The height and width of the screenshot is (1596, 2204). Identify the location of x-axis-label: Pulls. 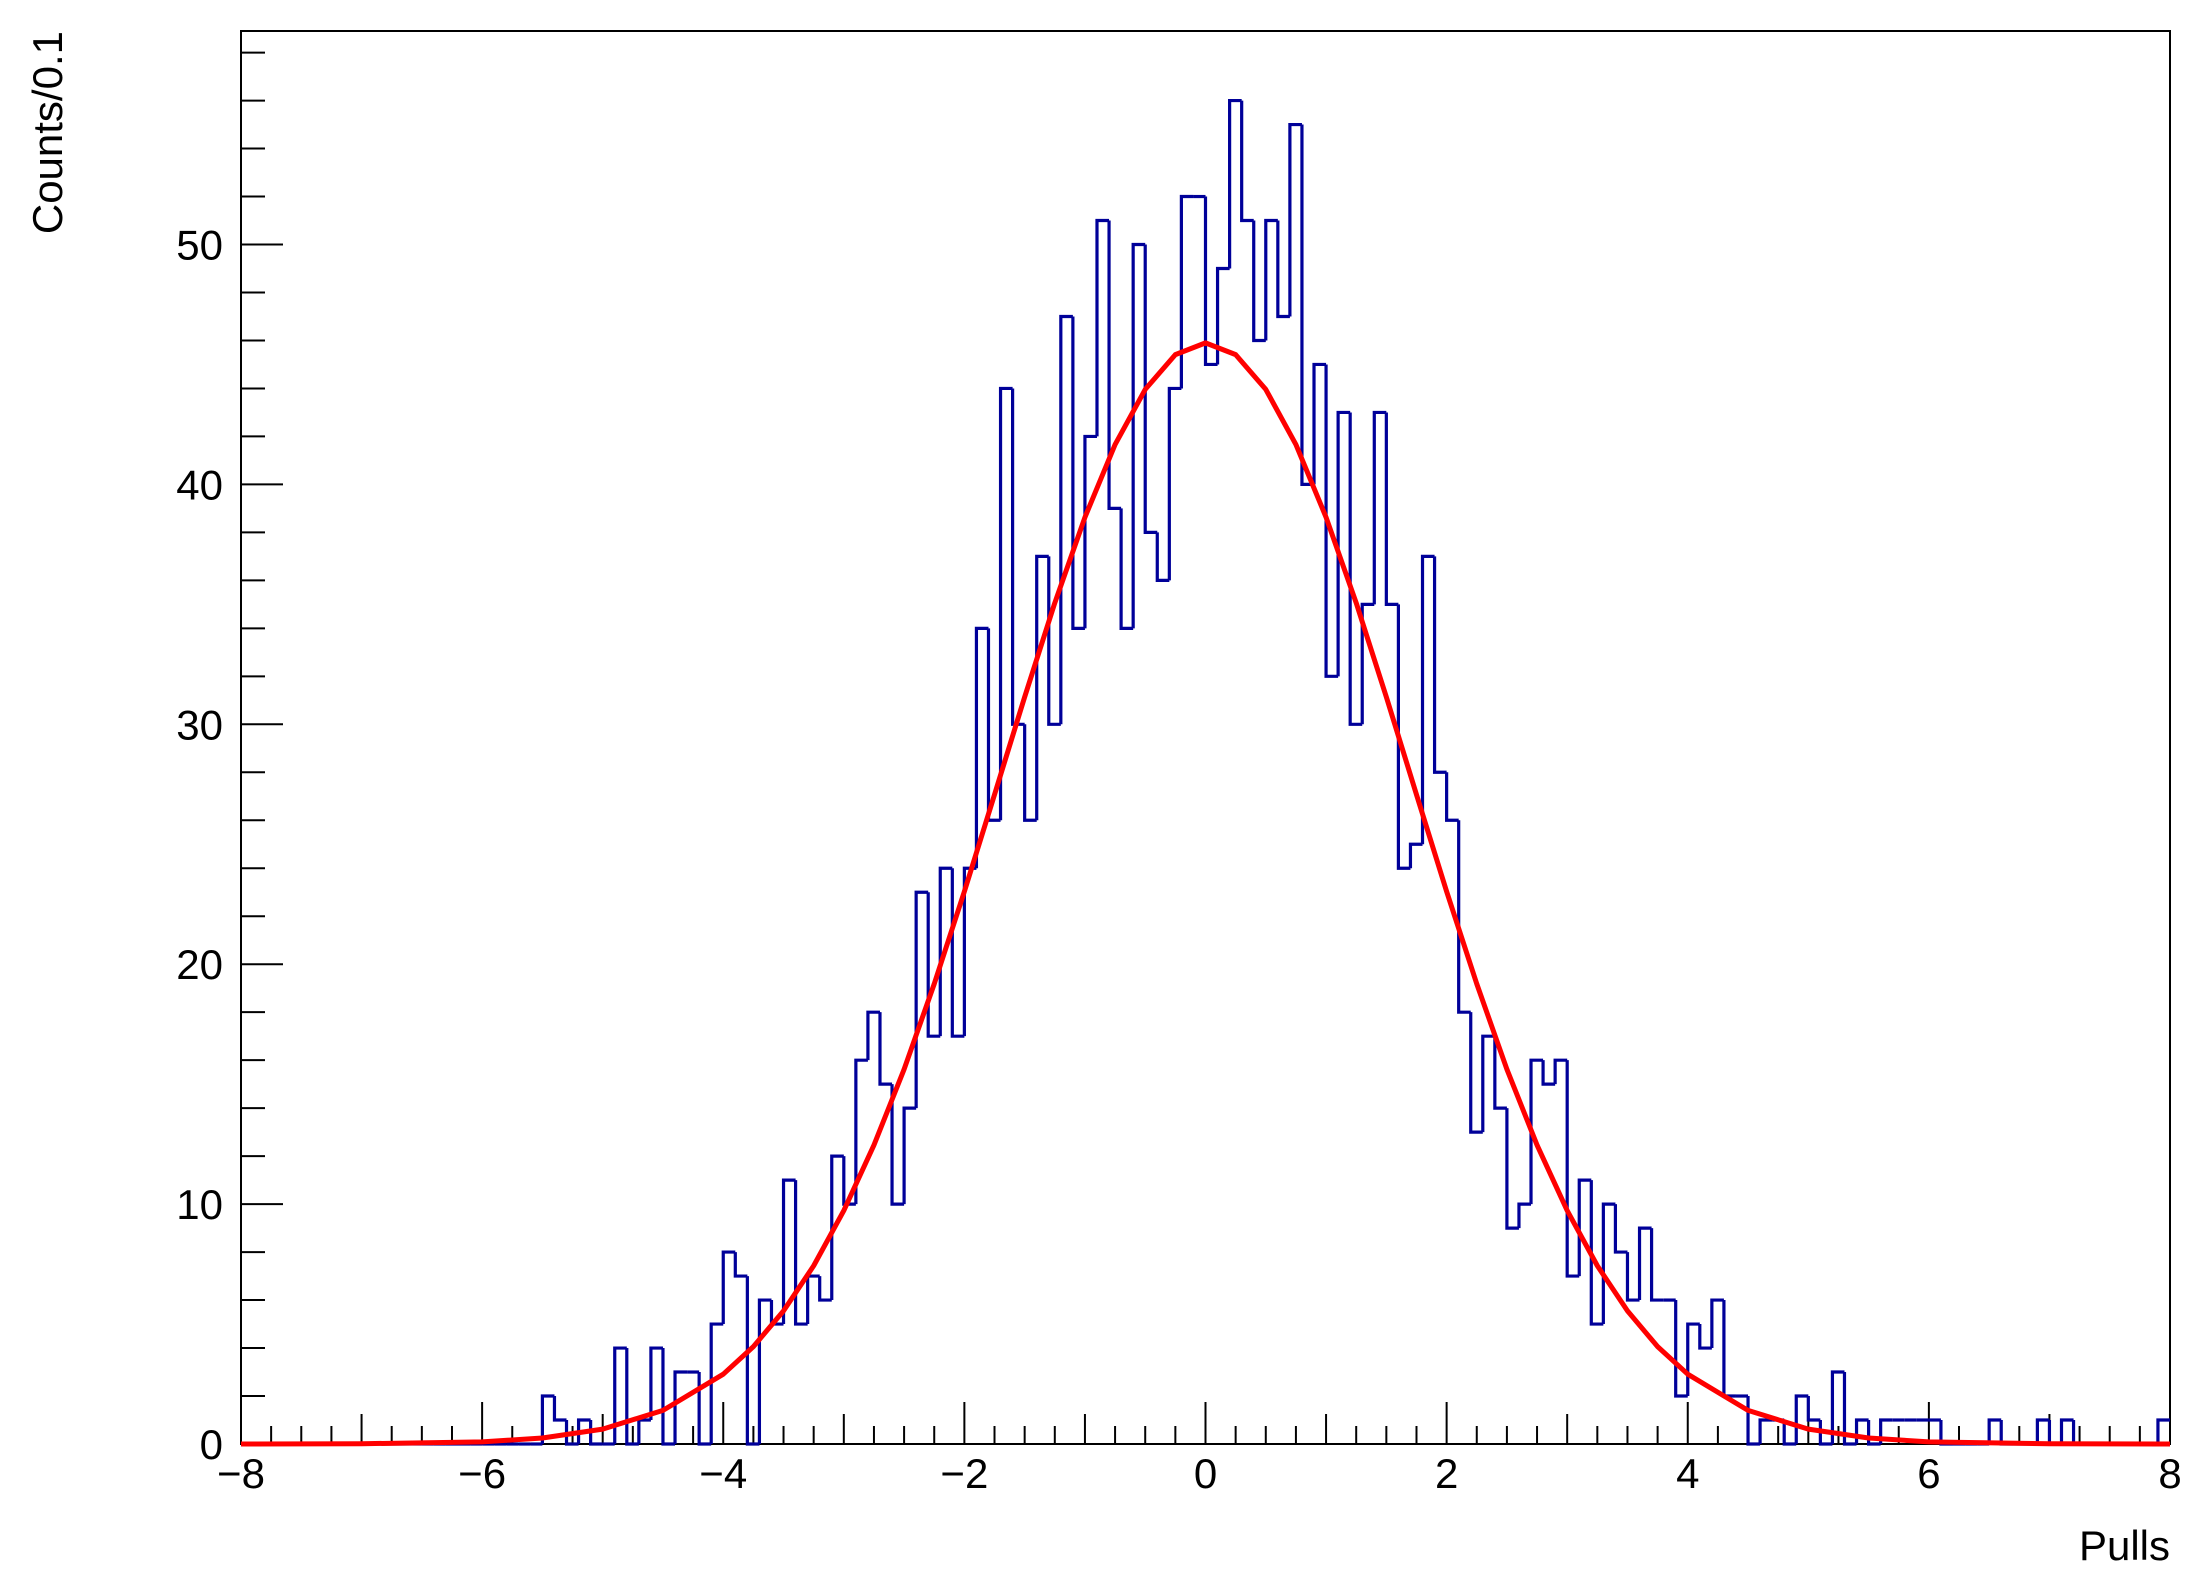
(2124, 1545).